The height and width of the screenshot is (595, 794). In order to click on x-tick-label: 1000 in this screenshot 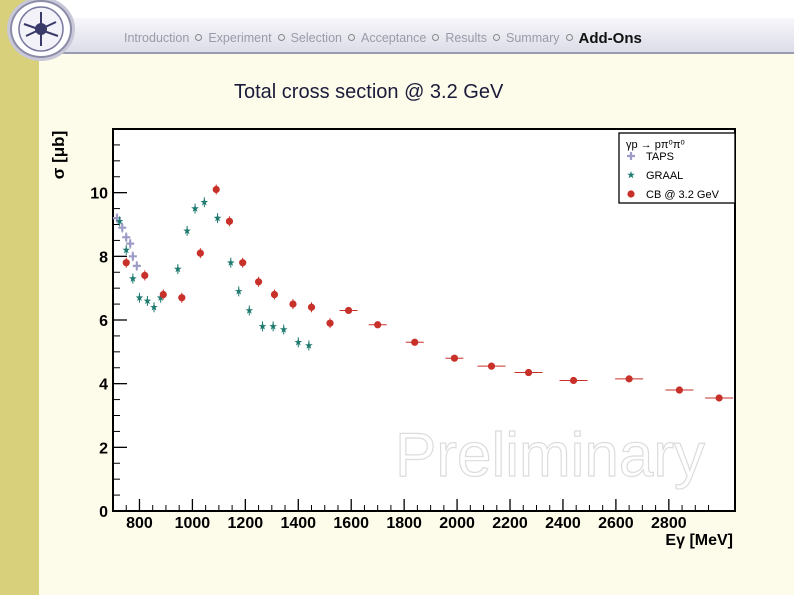, I will do `click(193, 523)`.